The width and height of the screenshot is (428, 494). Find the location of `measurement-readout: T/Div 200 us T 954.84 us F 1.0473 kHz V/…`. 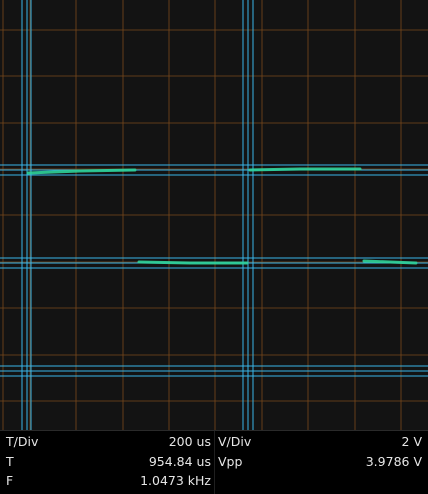

measurement-readout: T/Div 200 us T 954.84 us F 1.0473 kHz V/… is located at coordinates (214, 462).